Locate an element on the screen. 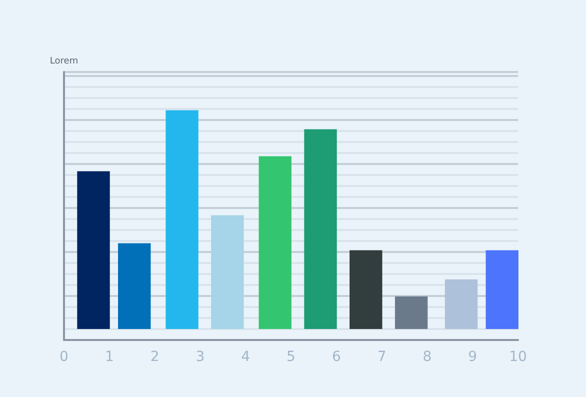 This screenshot has width=586, height=397. x-tick-label: 2 is located at coordinates (155, 357).